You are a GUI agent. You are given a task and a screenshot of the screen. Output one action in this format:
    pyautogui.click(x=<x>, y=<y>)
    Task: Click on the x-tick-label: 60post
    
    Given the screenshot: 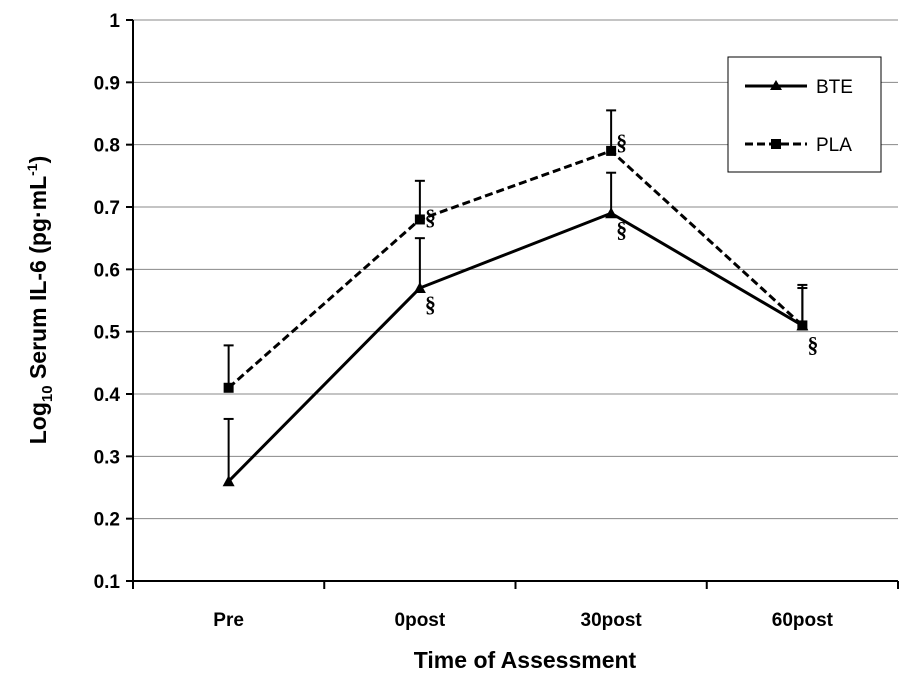 What is the action you would take?
    pyautogui.click(x=803, y=620)
    